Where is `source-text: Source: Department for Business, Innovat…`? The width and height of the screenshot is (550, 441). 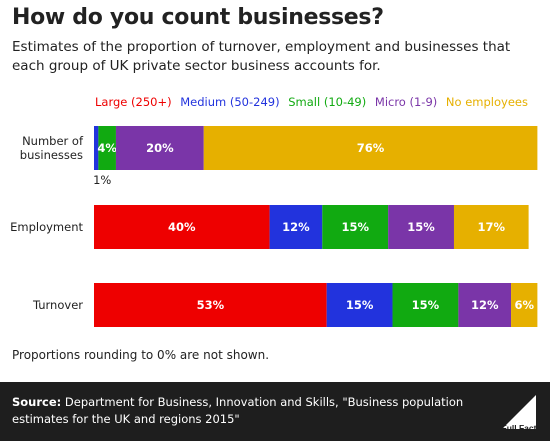 source-text: Source: Department for Business, Innovat… is located at coordinates (247, 411).